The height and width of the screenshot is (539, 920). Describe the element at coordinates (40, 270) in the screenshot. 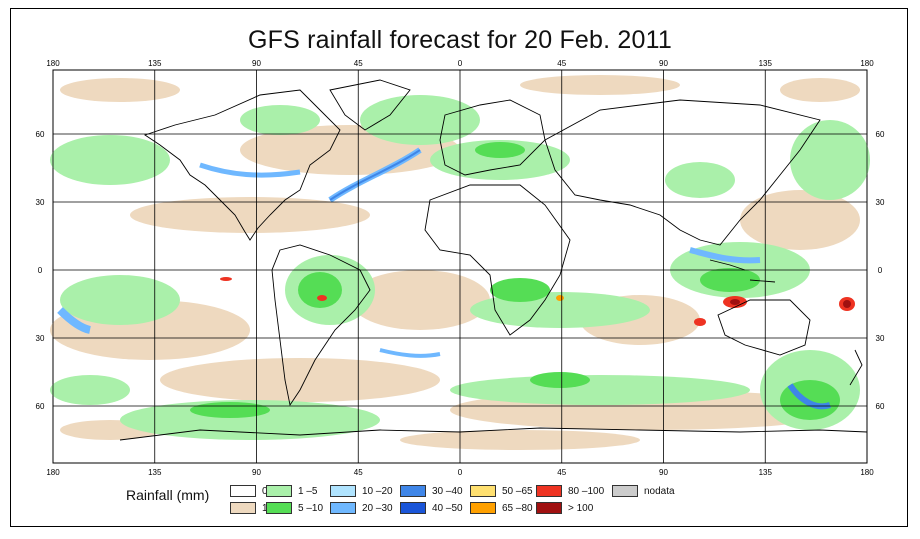

I see `left-latitude-label: 0` at that location.